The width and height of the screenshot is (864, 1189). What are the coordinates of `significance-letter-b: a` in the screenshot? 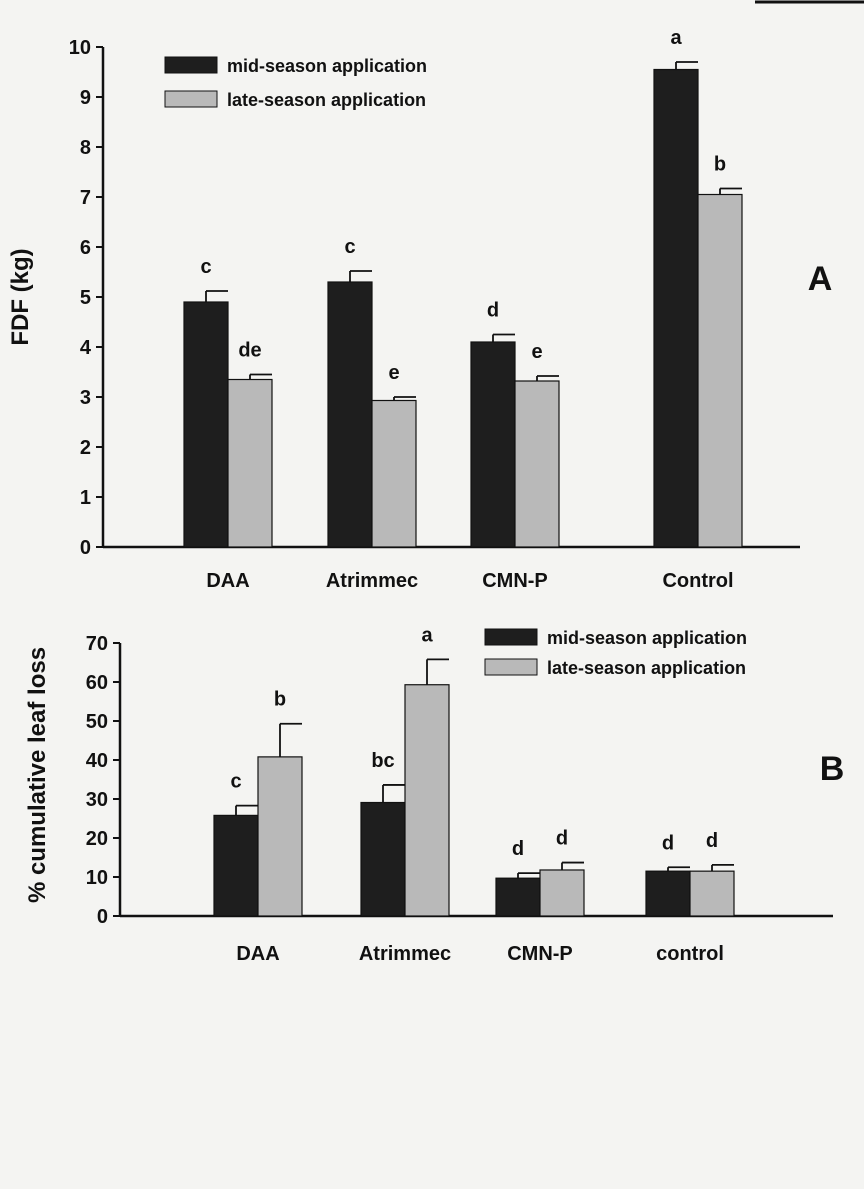 It's located at (427, 635).